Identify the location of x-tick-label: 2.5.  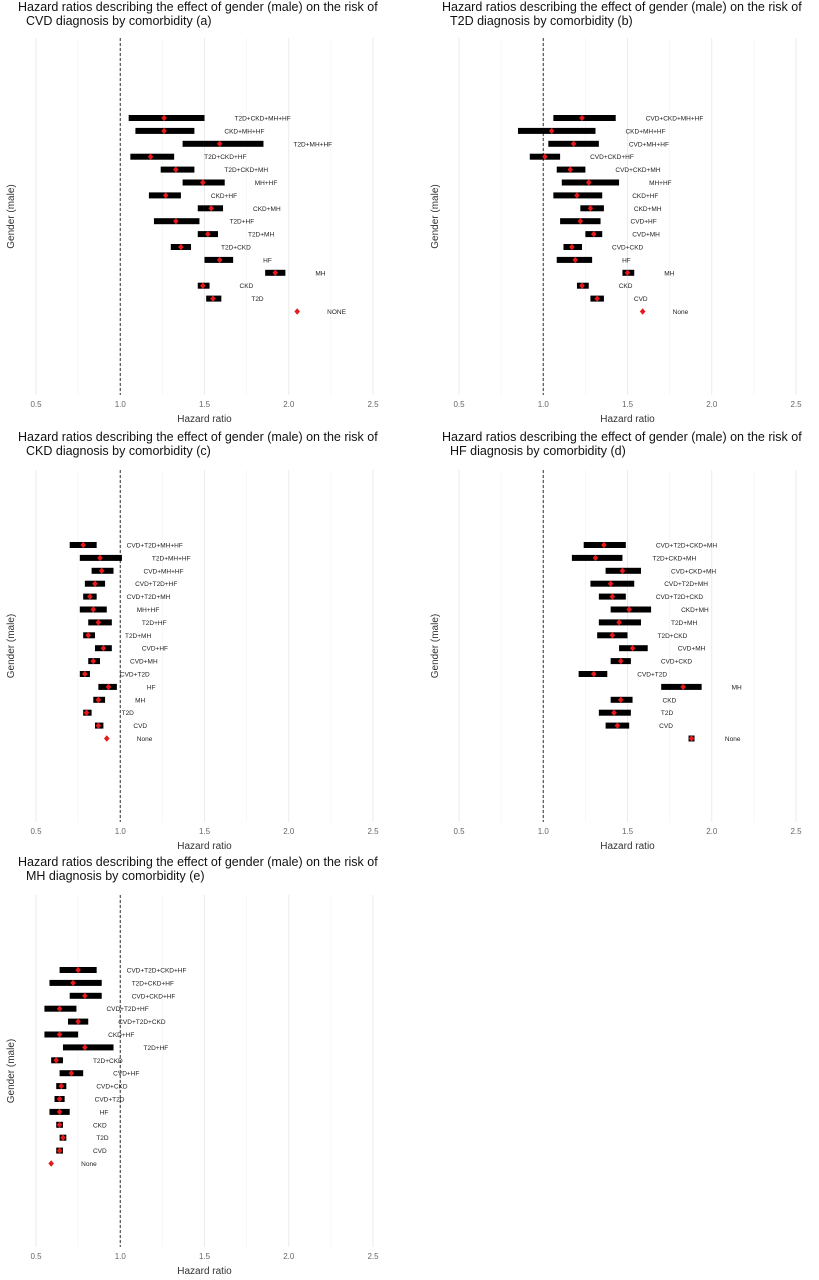
(796, 404).